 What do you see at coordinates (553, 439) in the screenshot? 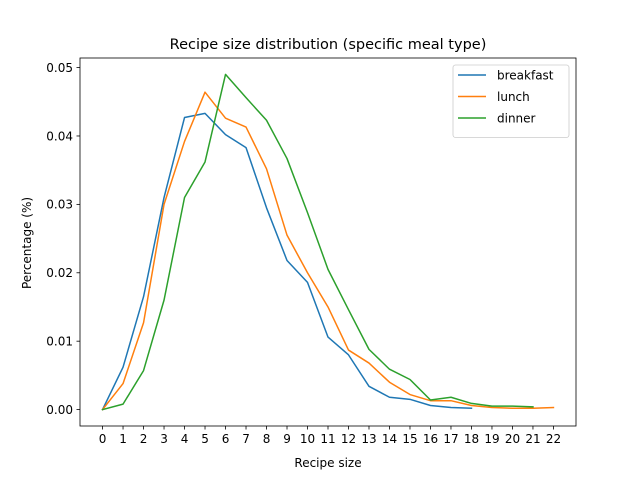
I see `x-tick-label: 22` at bounding box center [553, 439].